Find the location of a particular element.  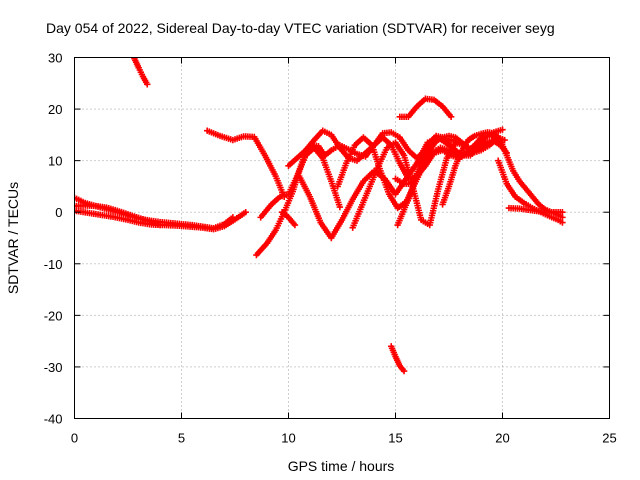

x-axis-label: GPS time / hours is located at coordinates (341, 466).